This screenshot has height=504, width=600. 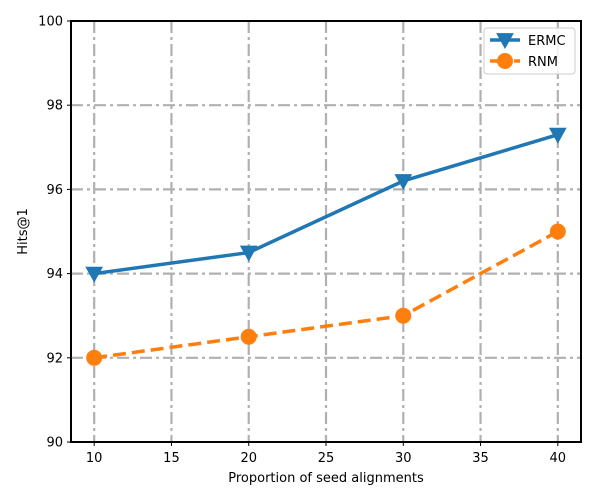 What do you see at coordinates (248, 458) in the screenshot?
I see `x-tick-label: 20` at bounding box center [248, 458].